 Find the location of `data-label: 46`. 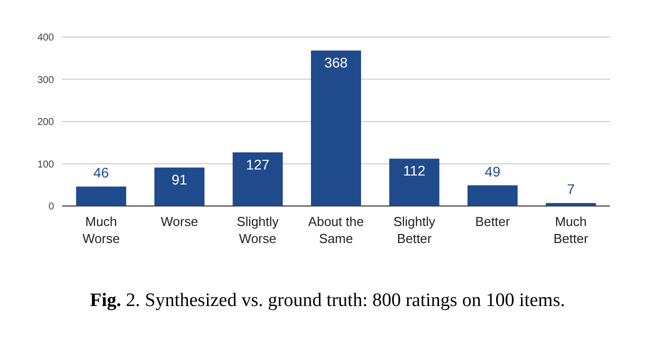

data-label: 46 is located at coordinates (101, 172).